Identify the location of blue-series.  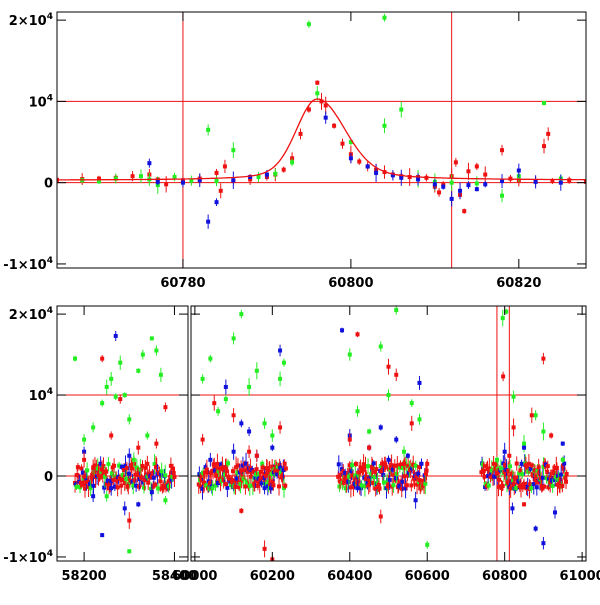
(118, 434).